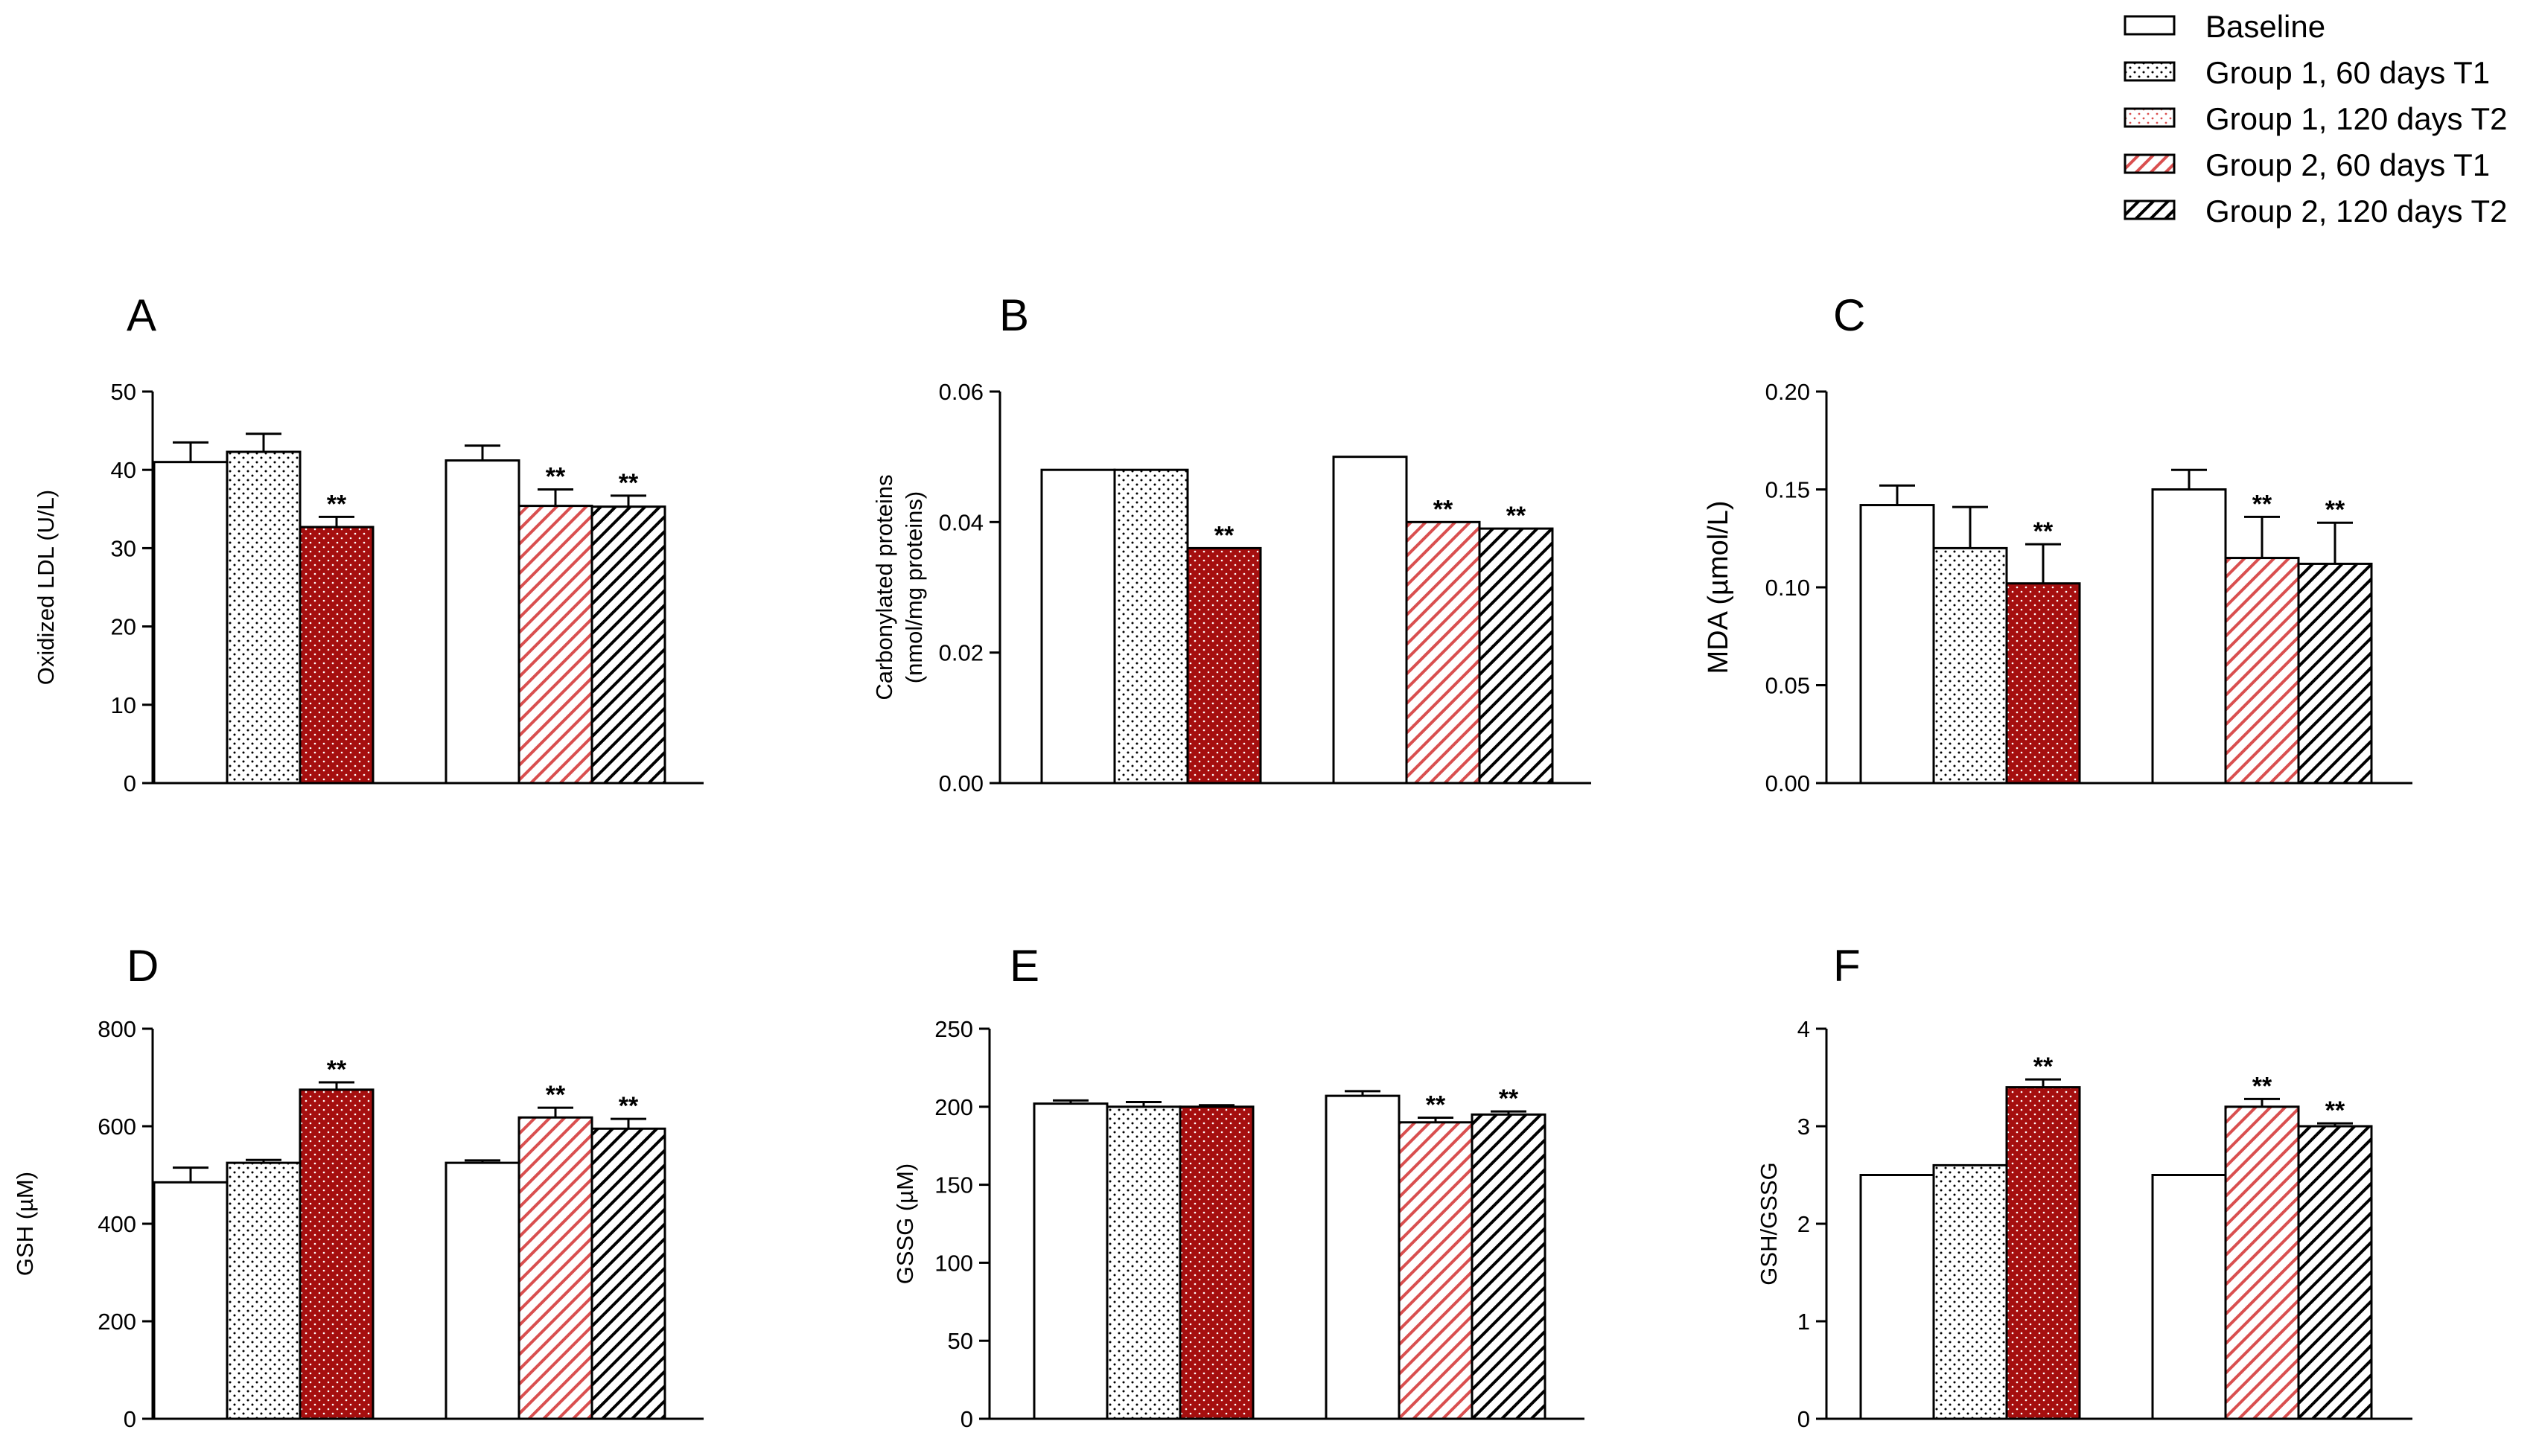 This screenshot has width=2539, height=1456. I want to click on legend-label: Group 2, 60 days T1, so click(2348, 164).